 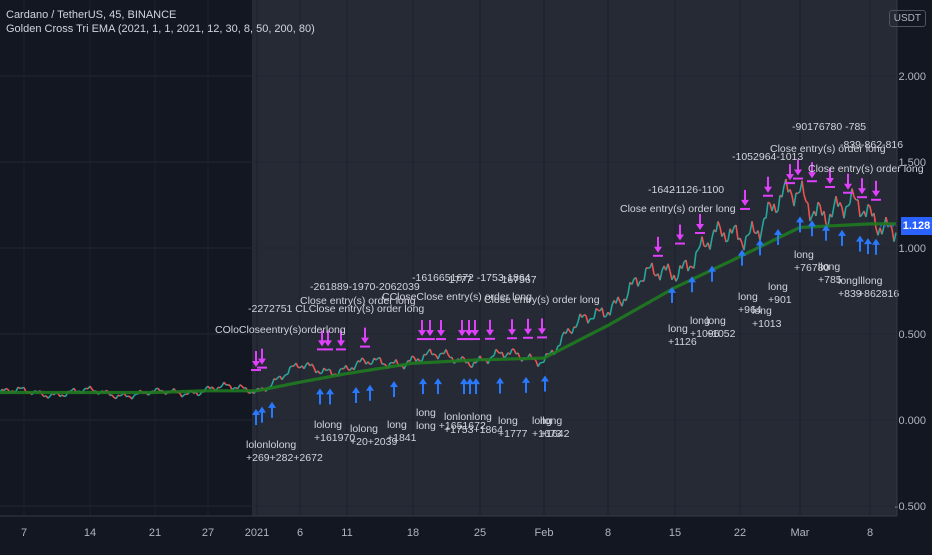 What do you see at coordinates (544, 533) in the screenshot?
I see `x-tick-label: Feb` at bounding box center [544, 533].